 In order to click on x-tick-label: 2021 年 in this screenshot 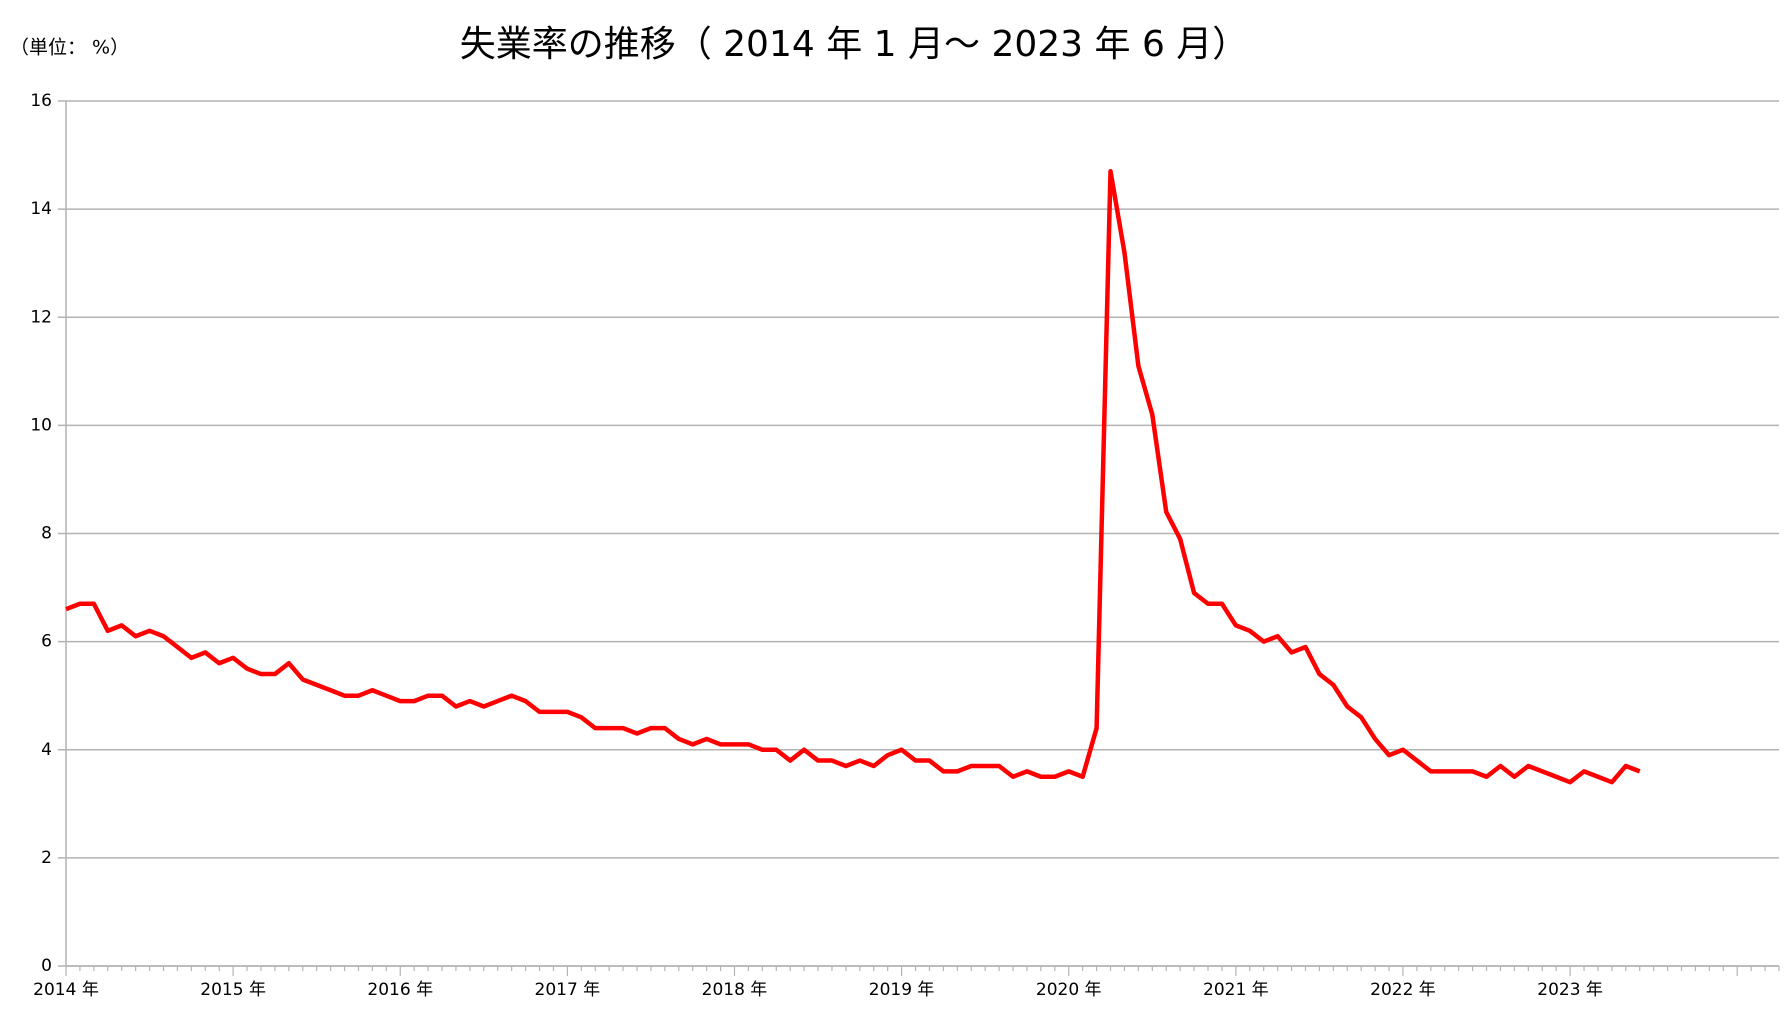, I will do `click(1236, 990)`.